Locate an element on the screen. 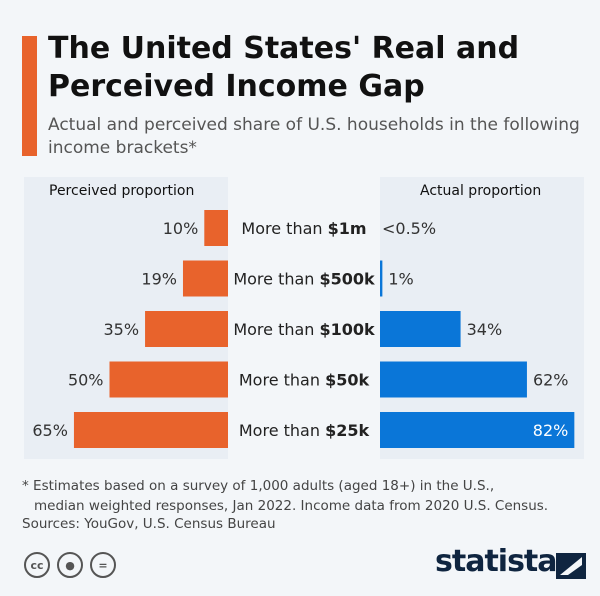 Image resolution: width=600 pixels, height=596 pixels. perceived-label: 65% is located at coordinates (50, 430).